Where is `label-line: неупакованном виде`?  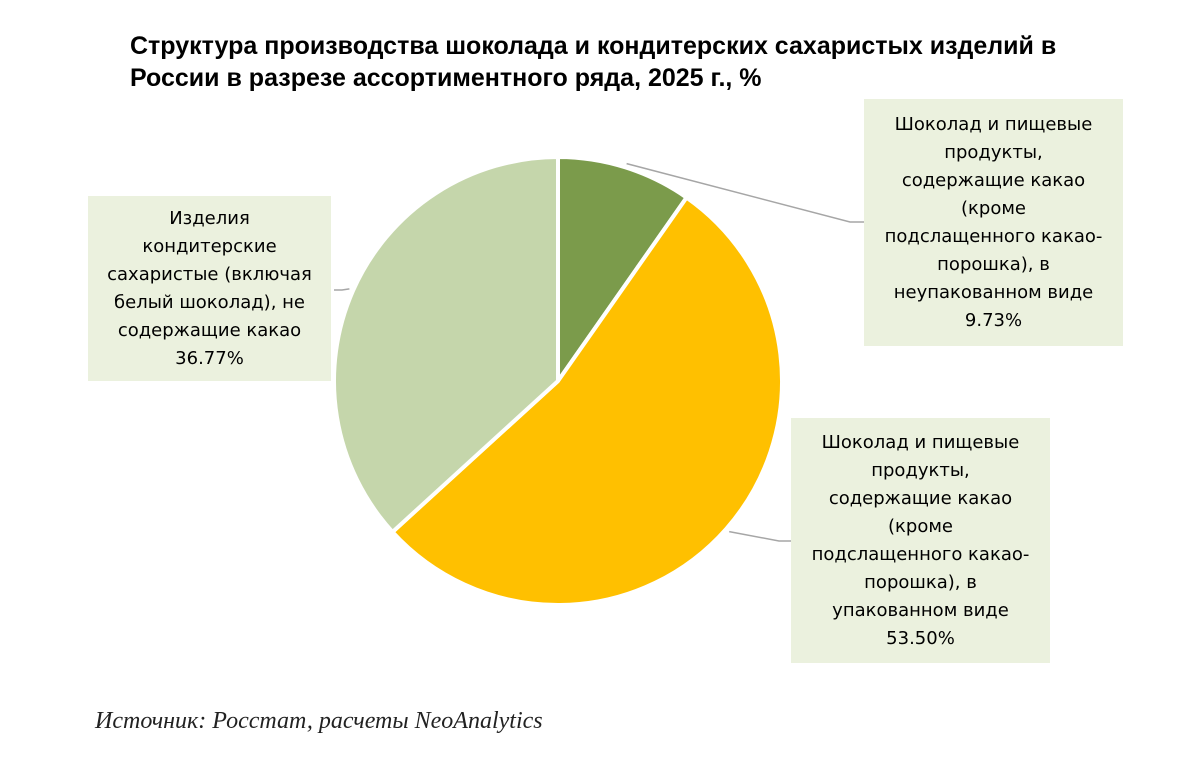 label-line: неупакованном виде is located at coordinates (993, 292).